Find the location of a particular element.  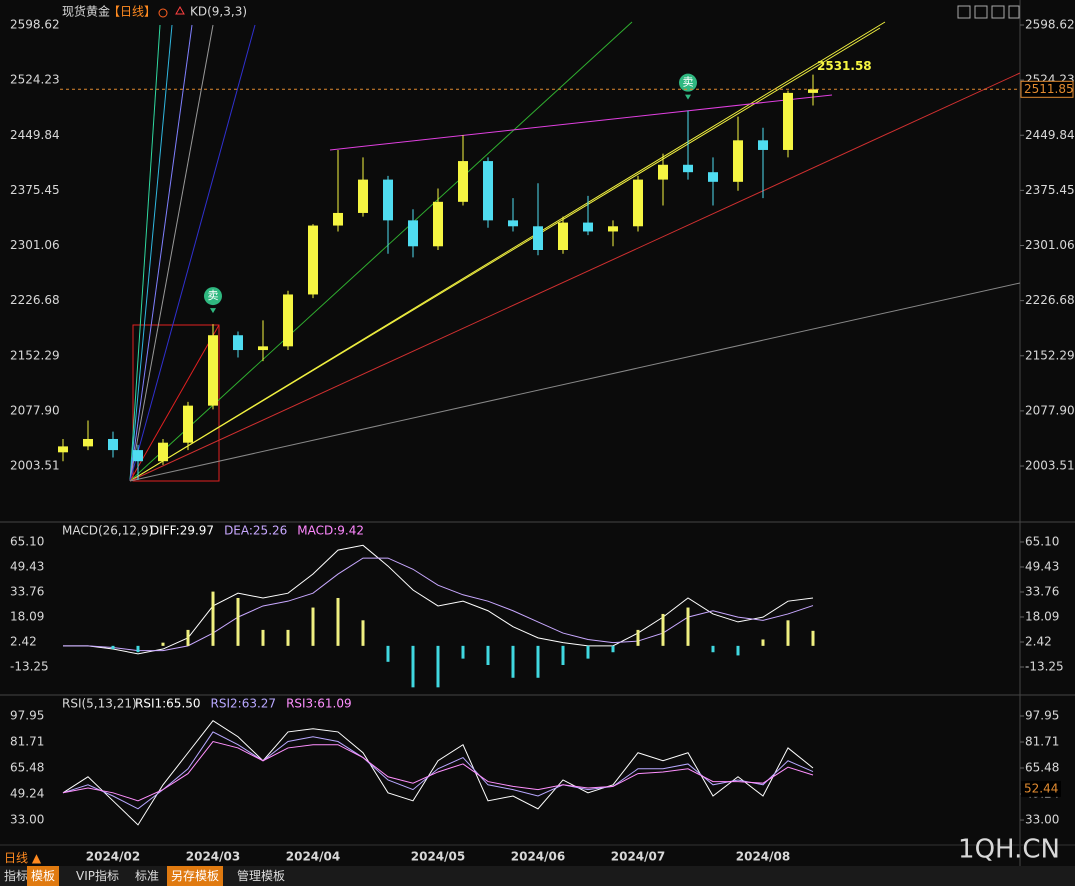

y-tick-label: 81.71 is located at coordinates (27, 741).